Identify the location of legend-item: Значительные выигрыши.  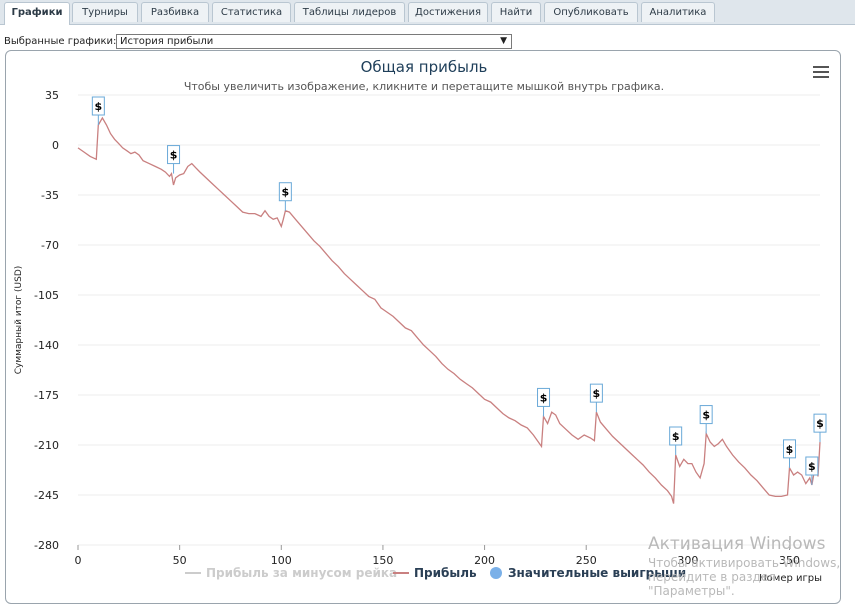
(588, 573).